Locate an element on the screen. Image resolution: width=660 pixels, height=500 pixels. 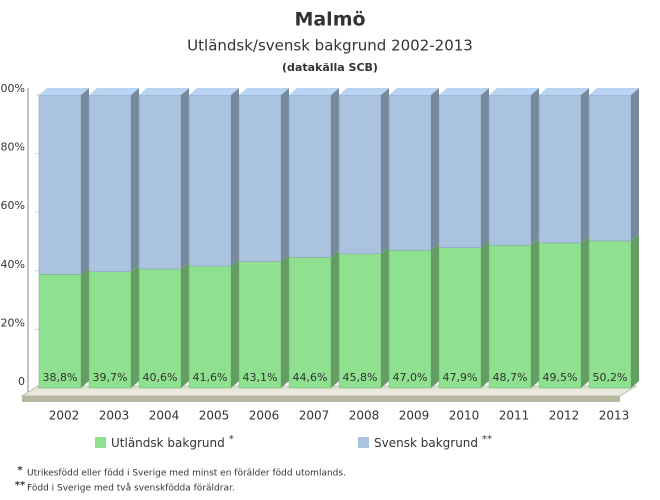
chart-title: Malmö is located at coordinates (329, 20).